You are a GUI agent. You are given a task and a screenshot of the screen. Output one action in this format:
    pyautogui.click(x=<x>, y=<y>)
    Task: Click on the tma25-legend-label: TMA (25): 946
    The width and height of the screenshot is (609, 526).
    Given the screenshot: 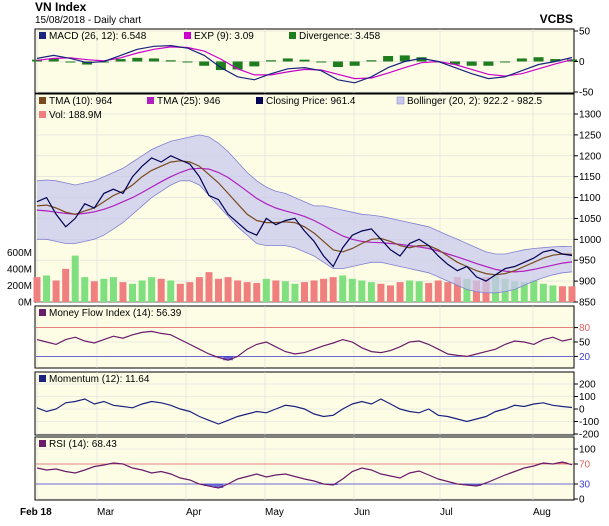 What is the action you would take?
    pyautogui.click(x=189, y=101)
    